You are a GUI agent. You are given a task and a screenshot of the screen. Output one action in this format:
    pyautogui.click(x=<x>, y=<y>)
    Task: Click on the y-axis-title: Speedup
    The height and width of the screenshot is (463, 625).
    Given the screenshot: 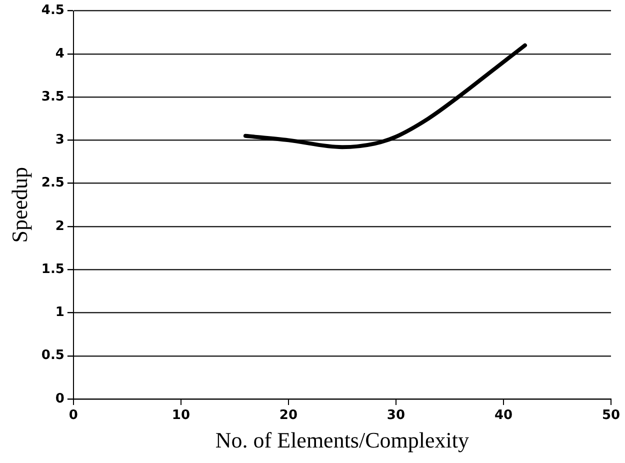 What is the action you would take?
    pyautogui.click(x=19, y=205)
    